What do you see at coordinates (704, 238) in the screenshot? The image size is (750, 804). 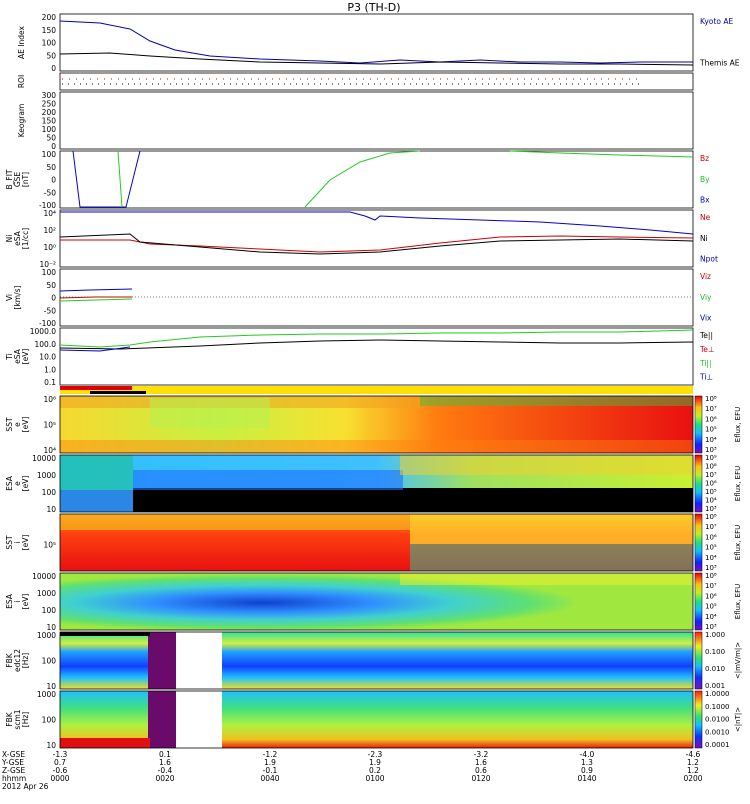 I see `density-legend: Ni` at bounding box center [704, 238].